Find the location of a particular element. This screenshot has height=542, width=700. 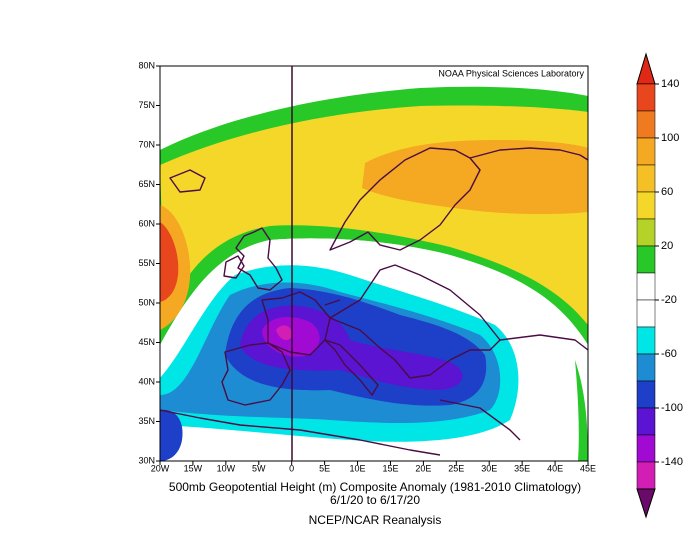

colorbar-label: 60 is located at coordinates (667, 192).